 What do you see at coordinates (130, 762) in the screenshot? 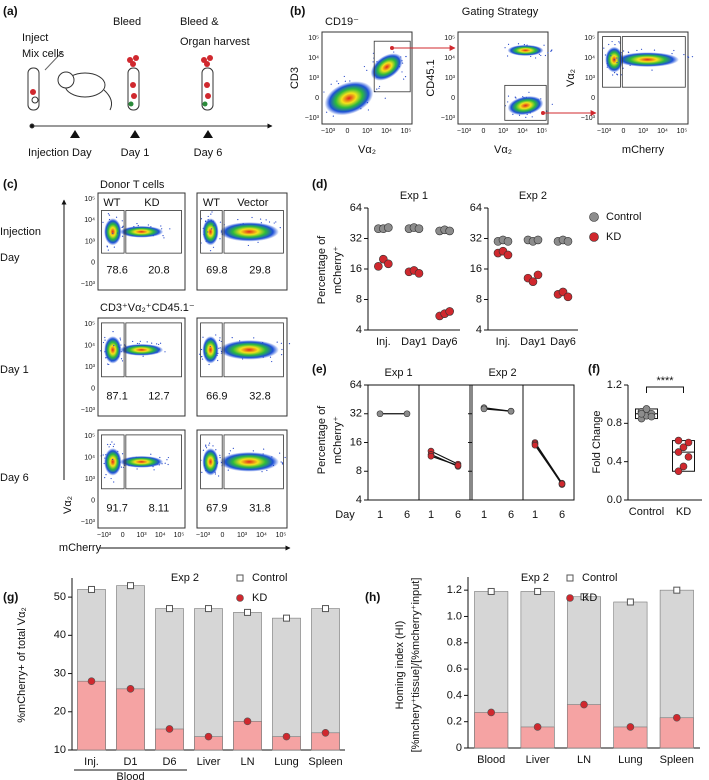
I see `x-tick-label: D1` at bounding box center [130, 762].